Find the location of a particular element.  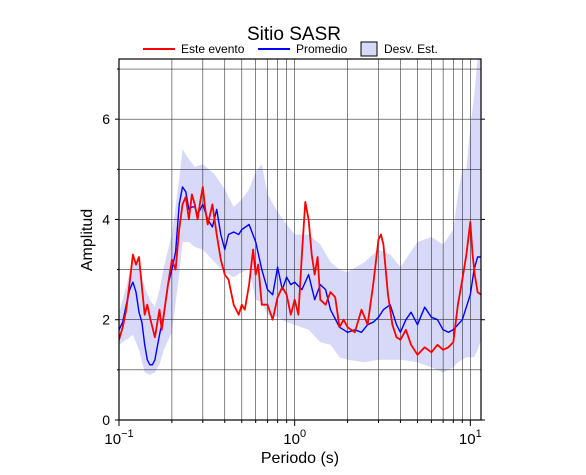

legend-label: Promedio is located at coordinates (322, 49).